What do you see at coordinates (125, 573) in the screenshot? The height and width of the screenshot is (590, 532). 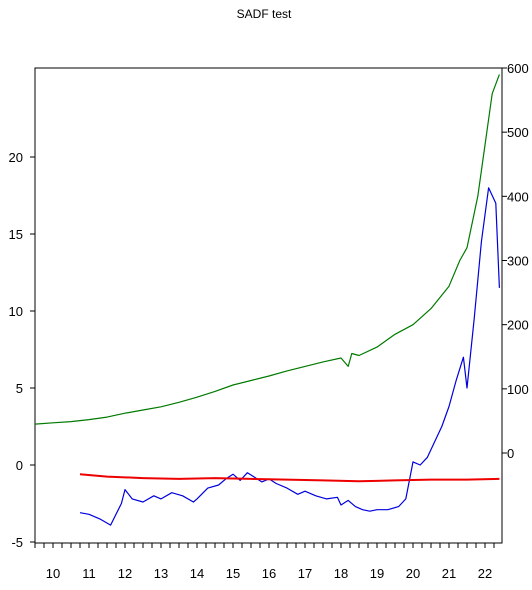 I see `x-tick-label: 12` at bounding box center [125, 573].